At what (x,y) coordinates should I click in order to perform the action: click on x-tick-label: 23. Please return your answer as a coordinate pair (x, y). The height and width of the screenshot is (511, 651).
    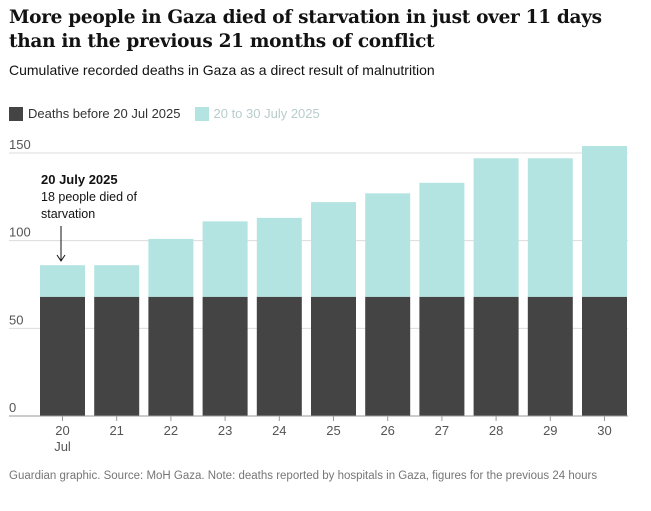
    Looking at the image, I should click on (225, 430).